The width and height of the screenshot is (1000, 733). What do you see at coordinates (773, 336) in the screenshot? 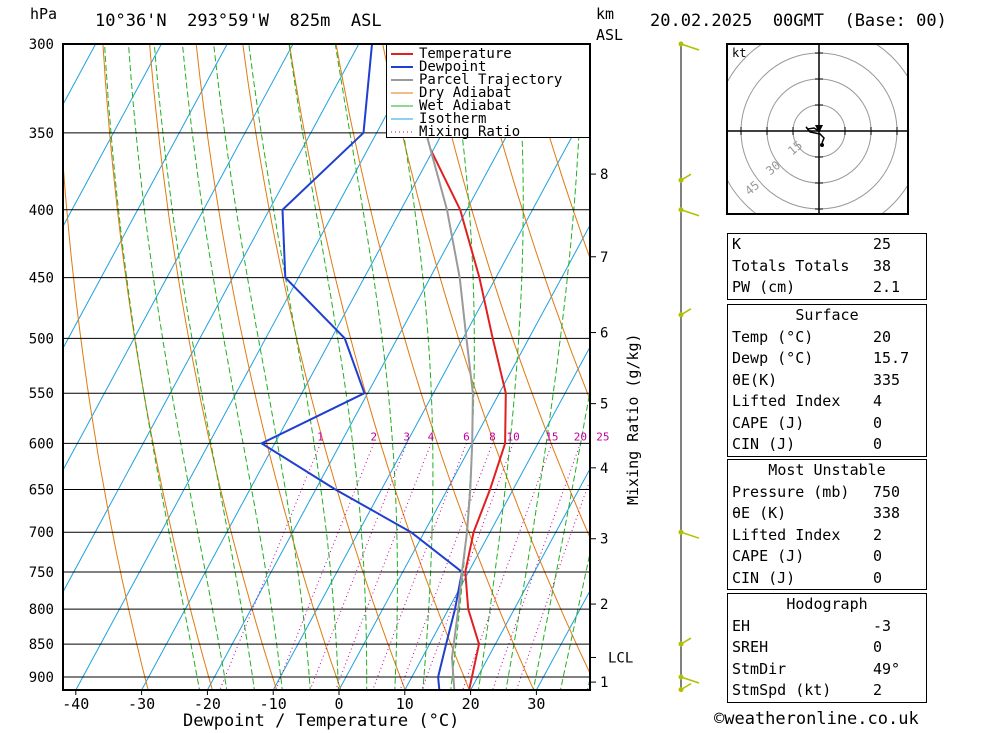
I see `surface-key: Temp (°C)` at bounding box center [773, 336].